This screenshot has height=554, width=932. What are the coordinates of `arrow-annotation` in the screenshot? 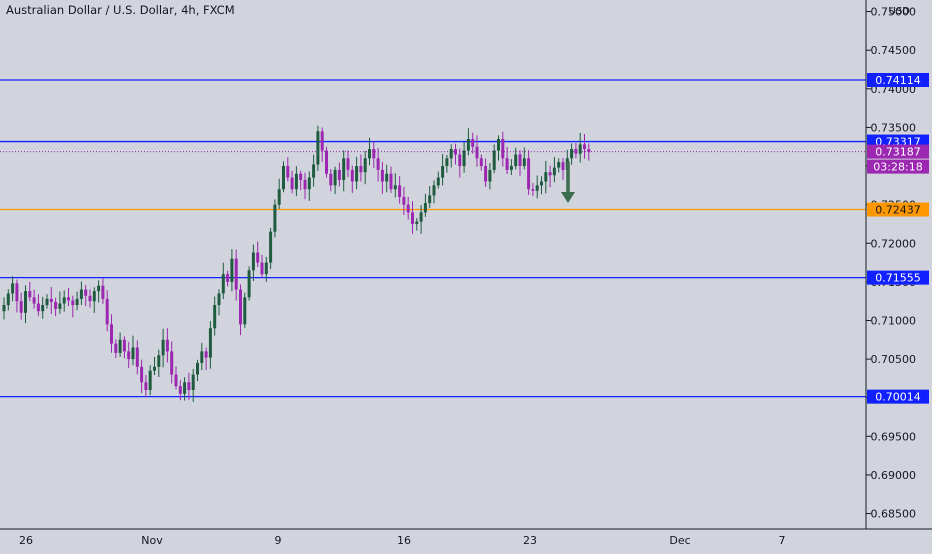 It's located at (568, 182).